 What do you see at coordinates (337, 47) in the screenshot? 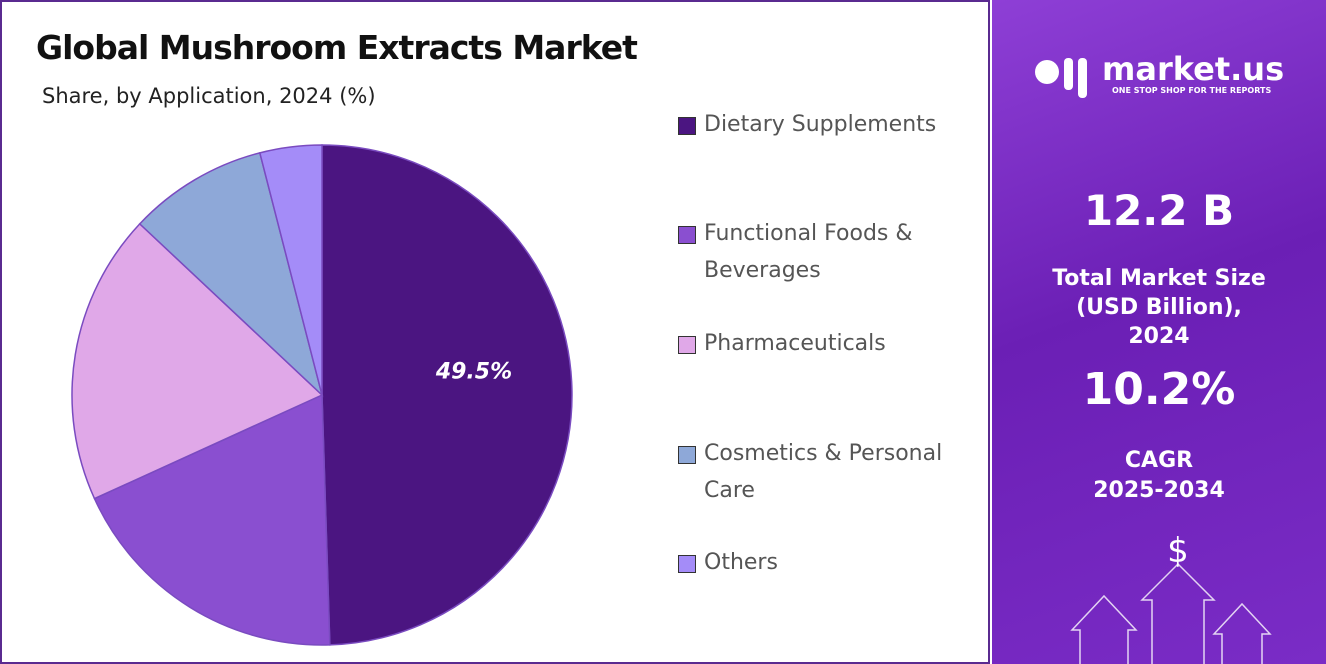
I see `chart-title: Global Mushroom Extracts Market` at bounding box center [337, 47].